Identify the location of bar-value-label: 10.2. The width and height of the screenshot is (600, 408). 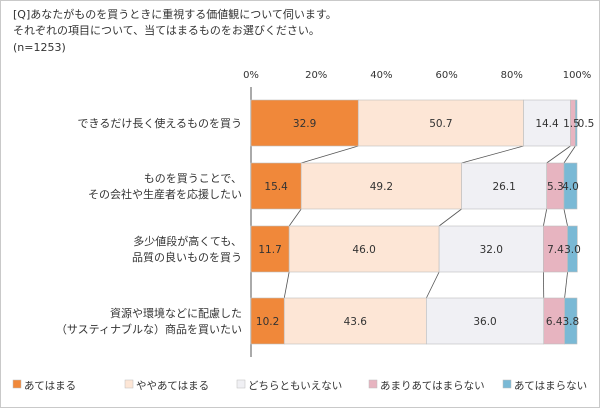
(267, 322).